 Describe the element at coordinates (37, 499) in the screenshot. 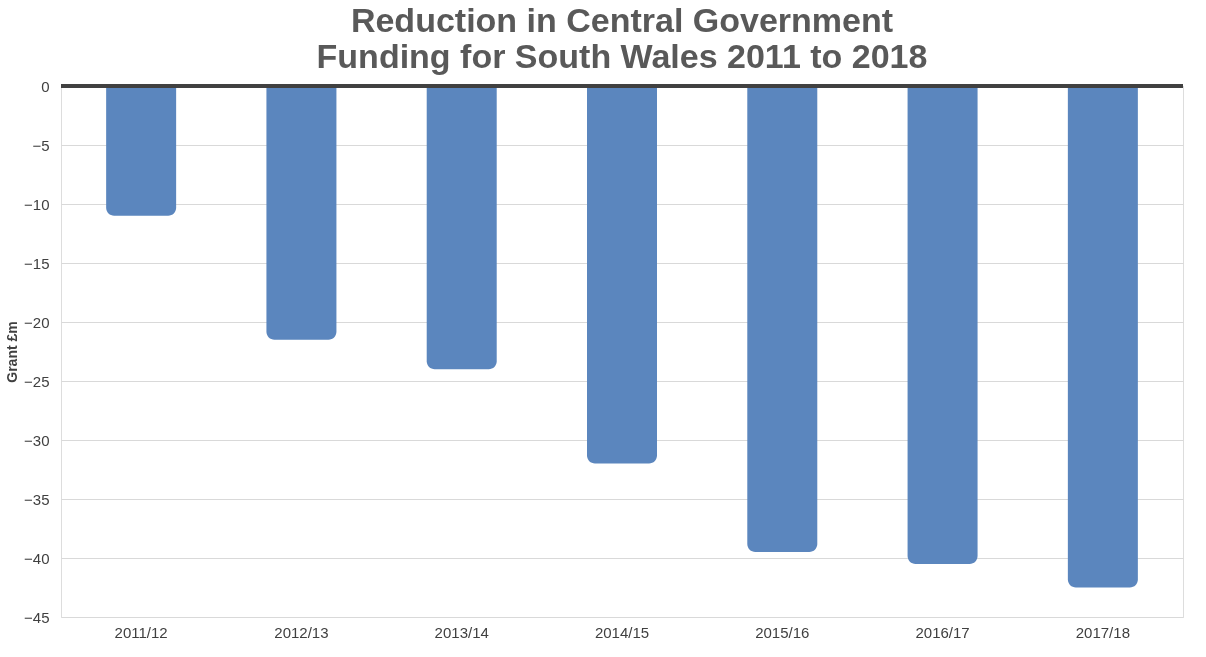

I see `y-tick-label: −35` at that location.